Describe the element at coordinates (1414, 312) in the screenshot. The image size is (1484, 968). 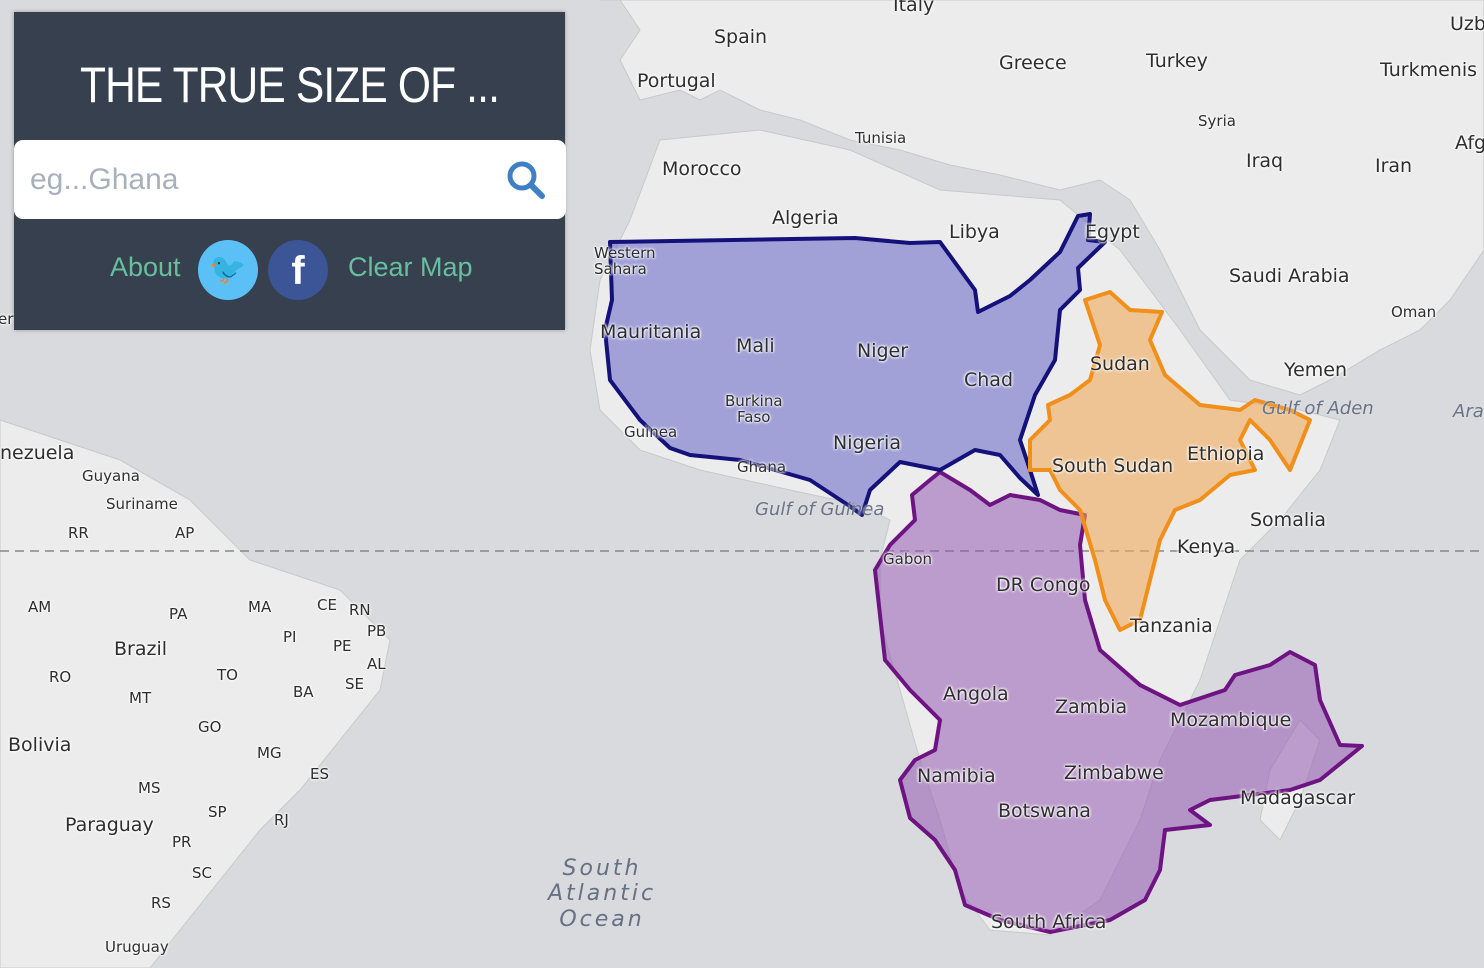
I see `map-label: Oman` at that location.